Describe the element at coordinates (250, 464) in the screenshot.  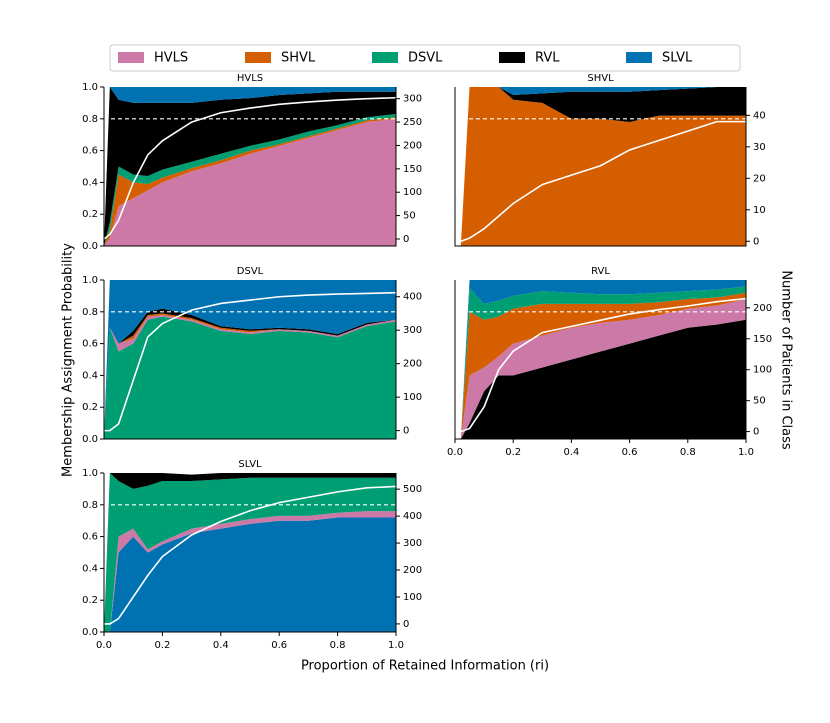
I see `chart-title: SLVL` at that location.